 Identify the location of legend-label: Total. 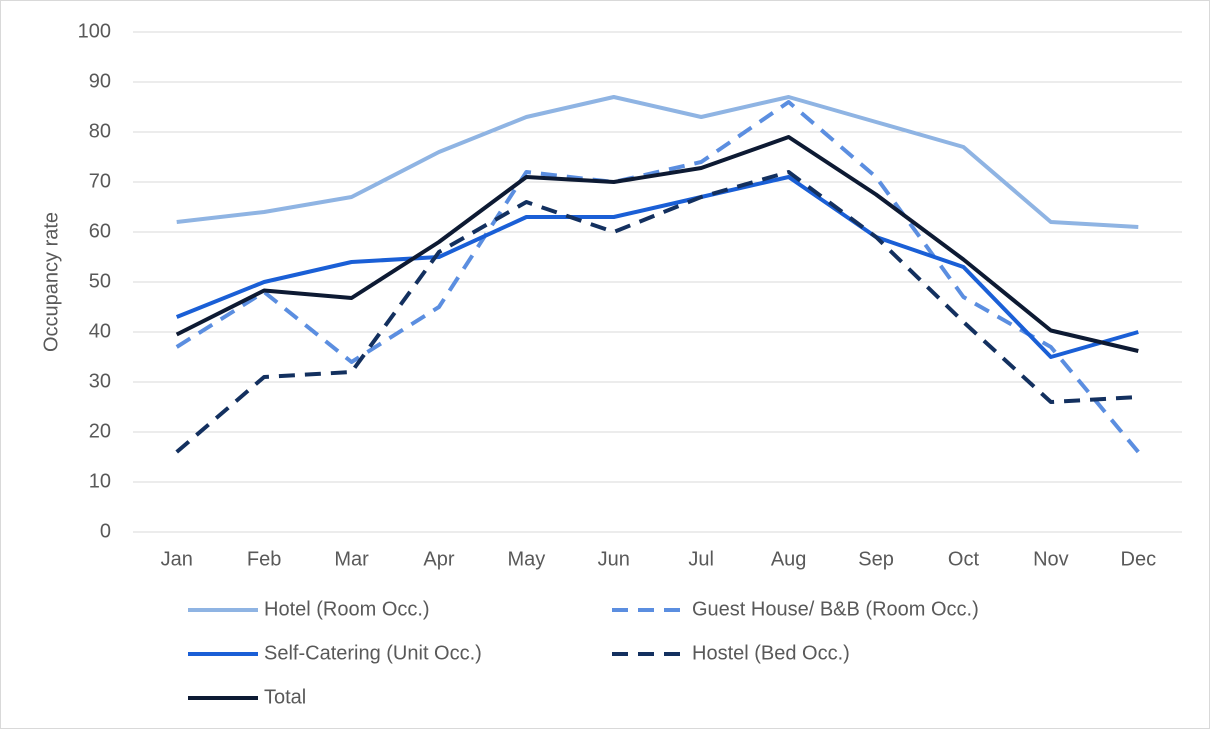
(285, 697).